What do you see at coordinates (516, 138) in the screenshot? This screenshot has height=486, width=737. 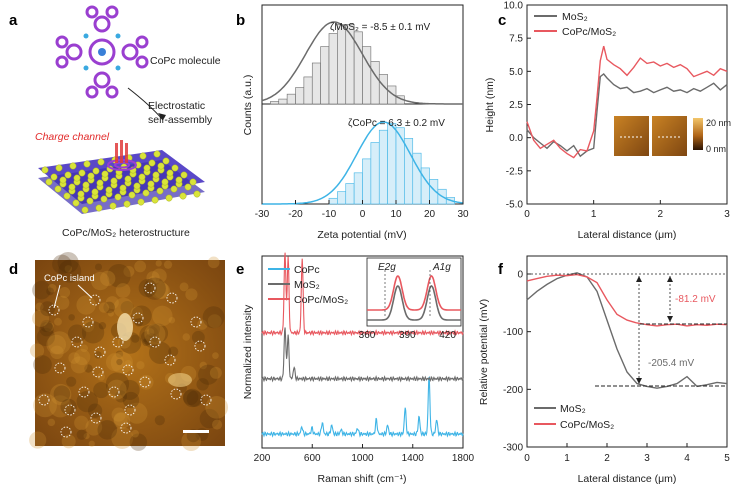 I see `c-ytick-label: 0.0` at bounding box center [516, 138].